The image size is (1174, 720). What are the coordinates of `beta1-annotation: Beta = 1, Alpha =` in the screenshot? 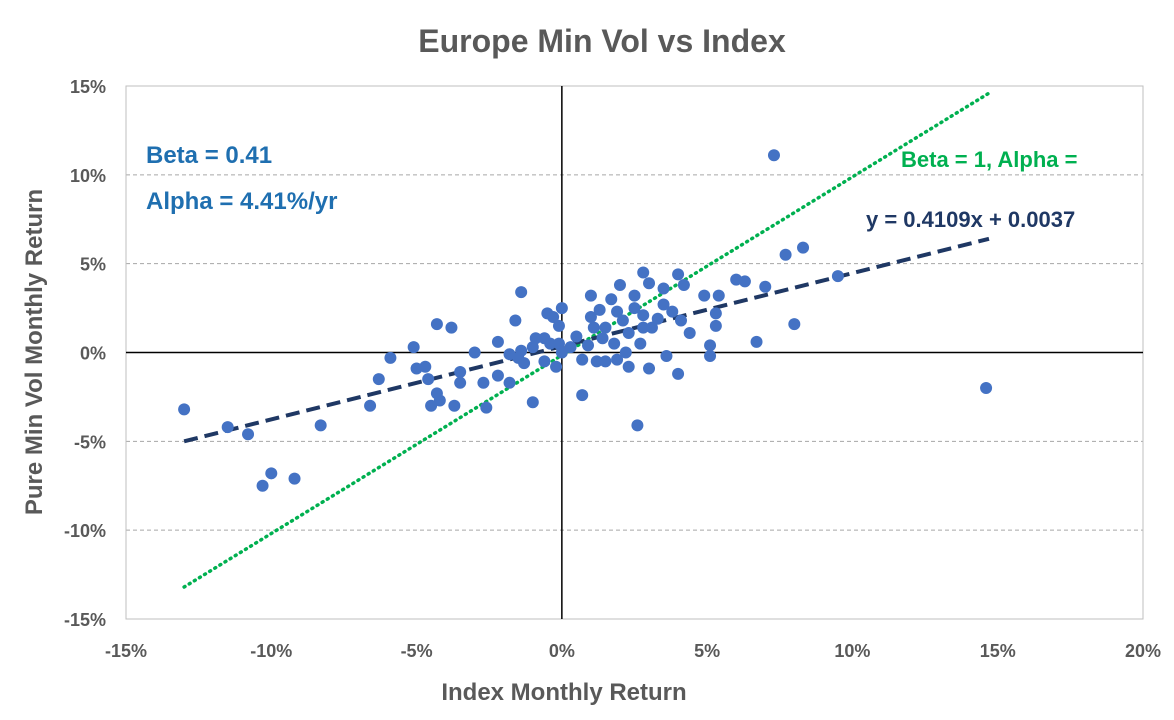 It's located at (989, 159).